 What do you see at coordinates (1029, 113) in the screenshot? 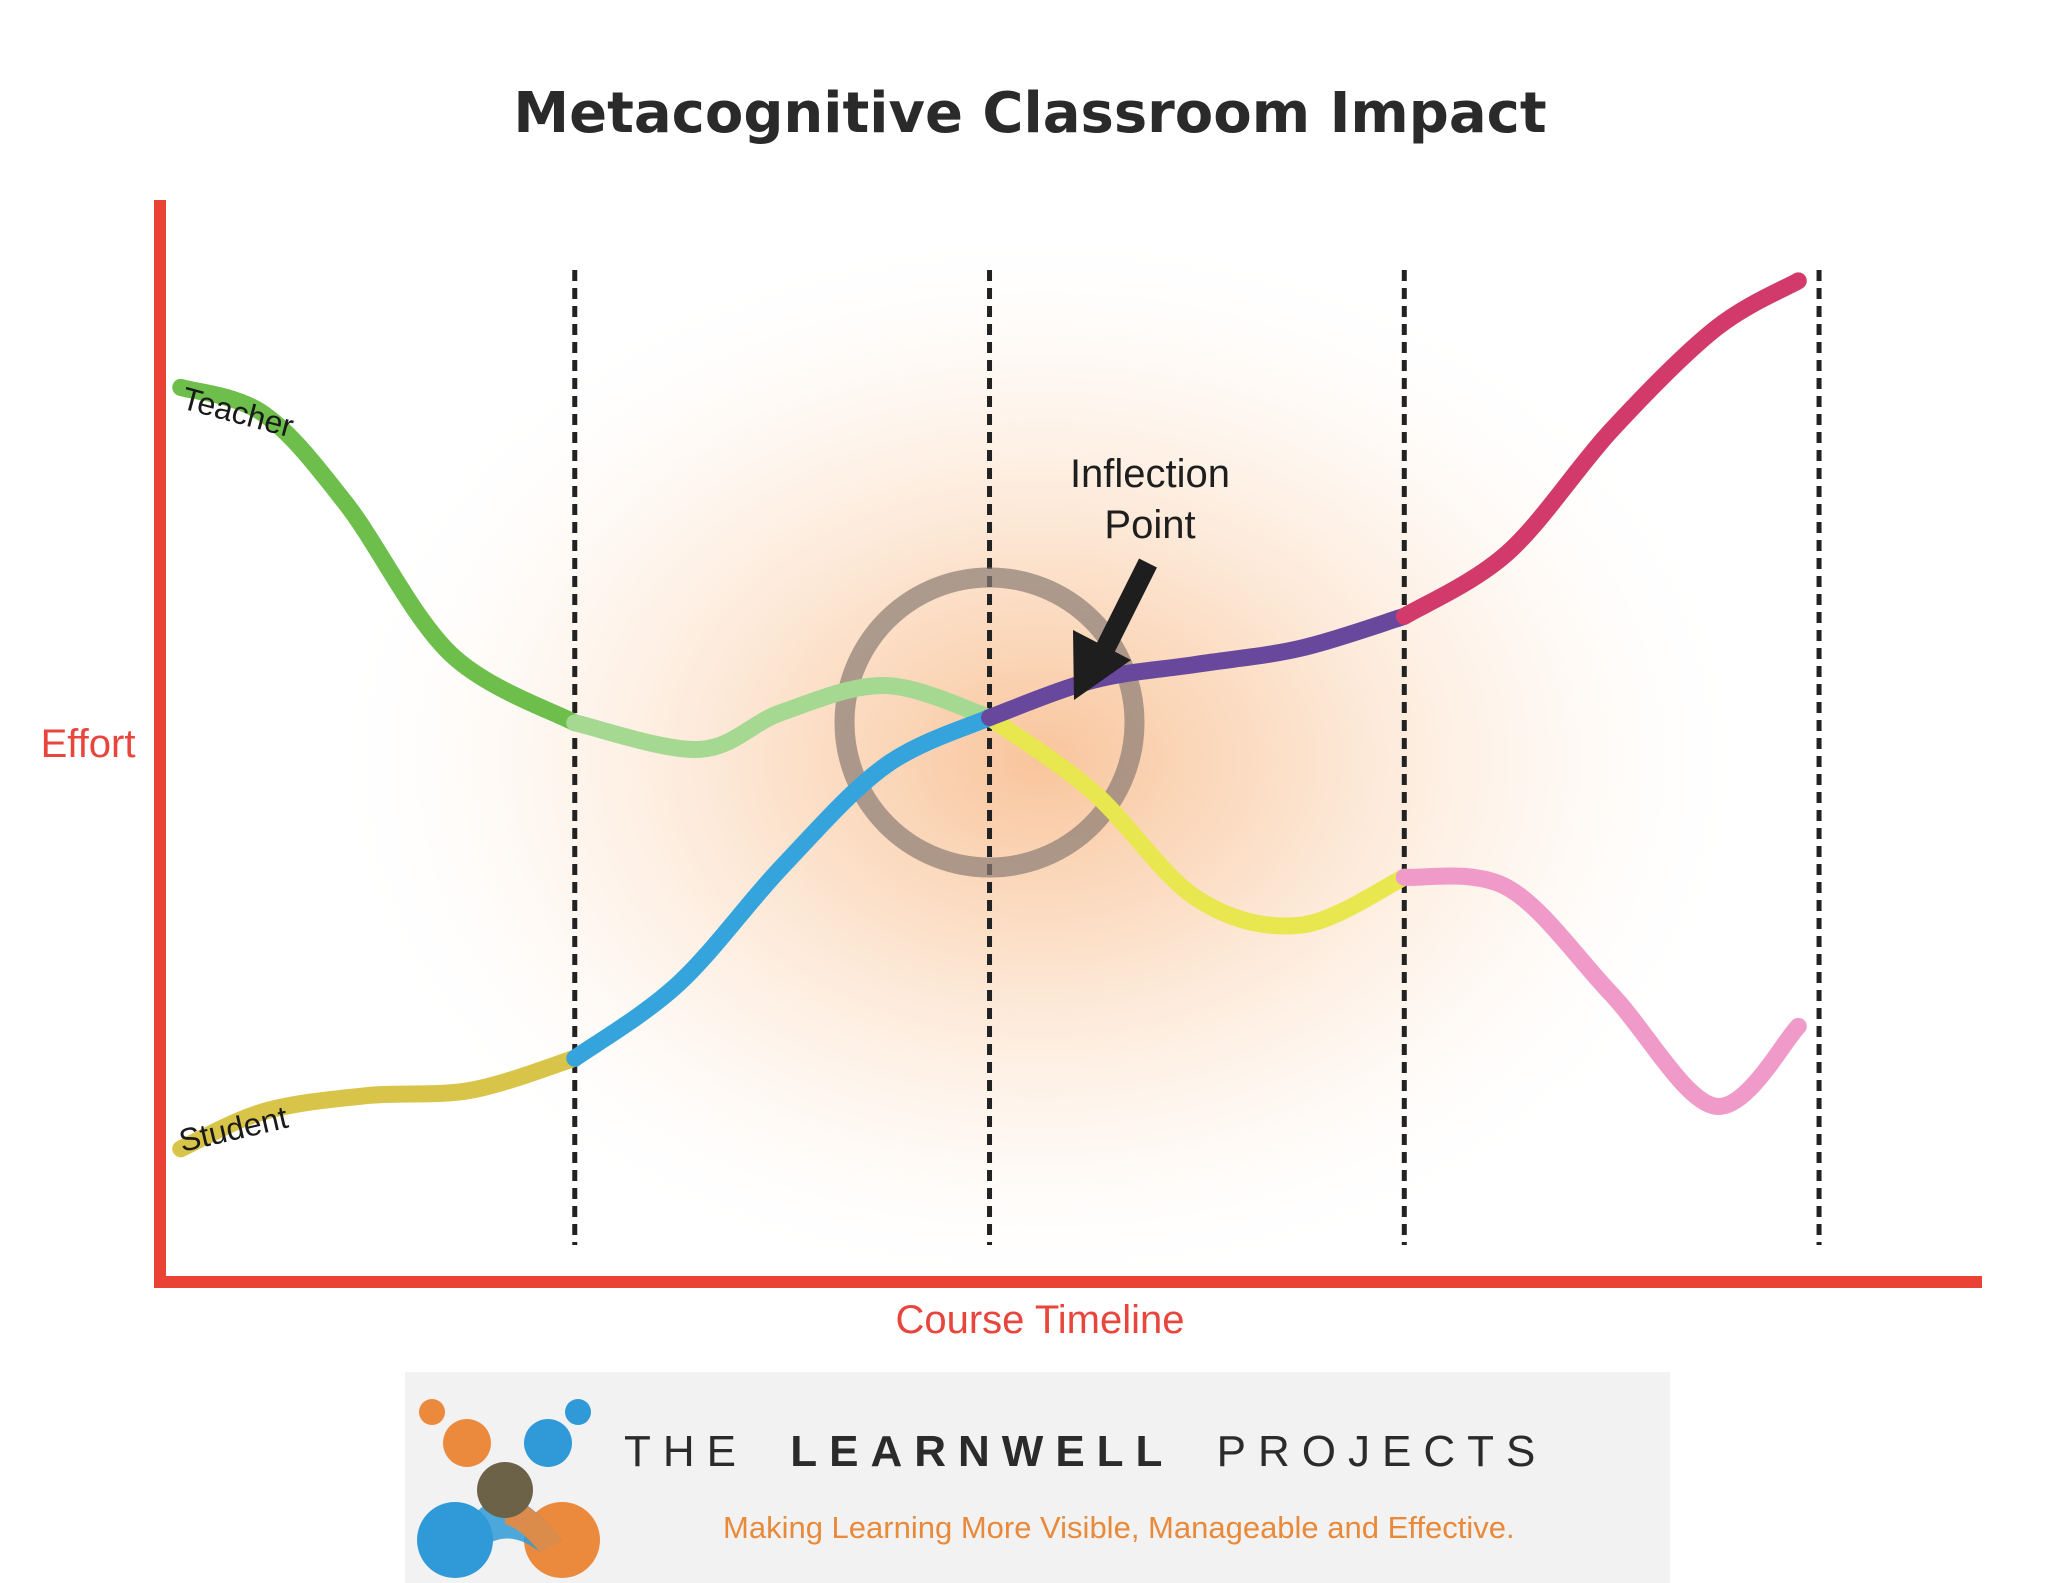
I see `chart-title: Metacognitive Classroom Impact` at bounding box center [1029, 113].